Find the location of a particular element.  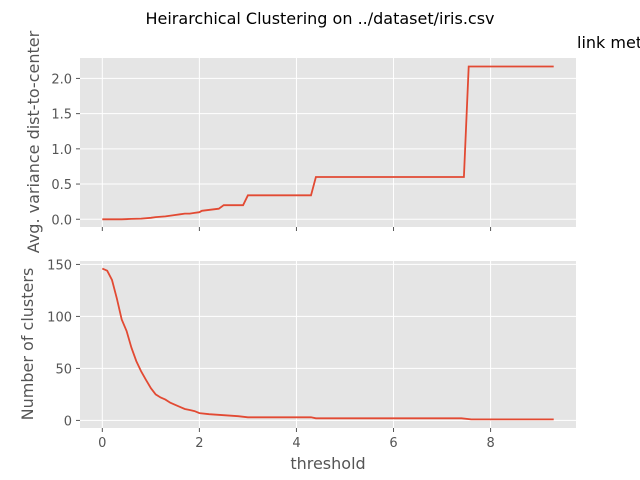

link-method-text: link met is located at coordinates (608, 42).